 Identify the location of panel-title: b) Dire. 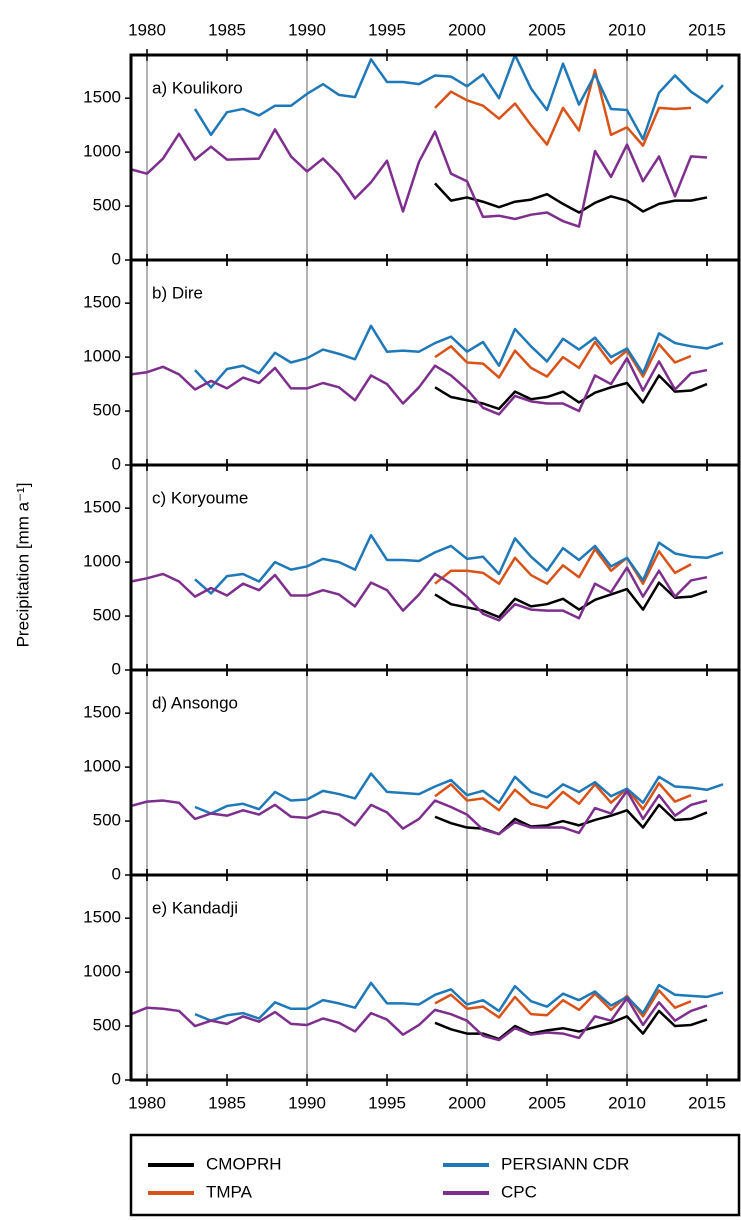
(177, 292).